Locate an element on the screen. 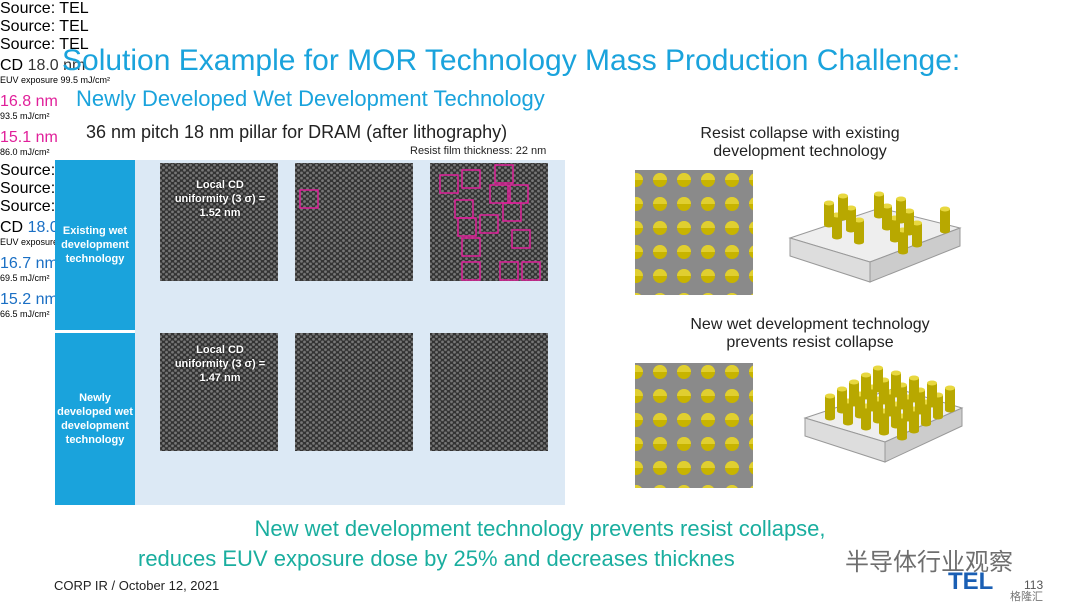 Image resolution: width=1080 pixels, height=608 pixels. dose: 86.0 mJ/cm² is located at coordinates (25, 152).